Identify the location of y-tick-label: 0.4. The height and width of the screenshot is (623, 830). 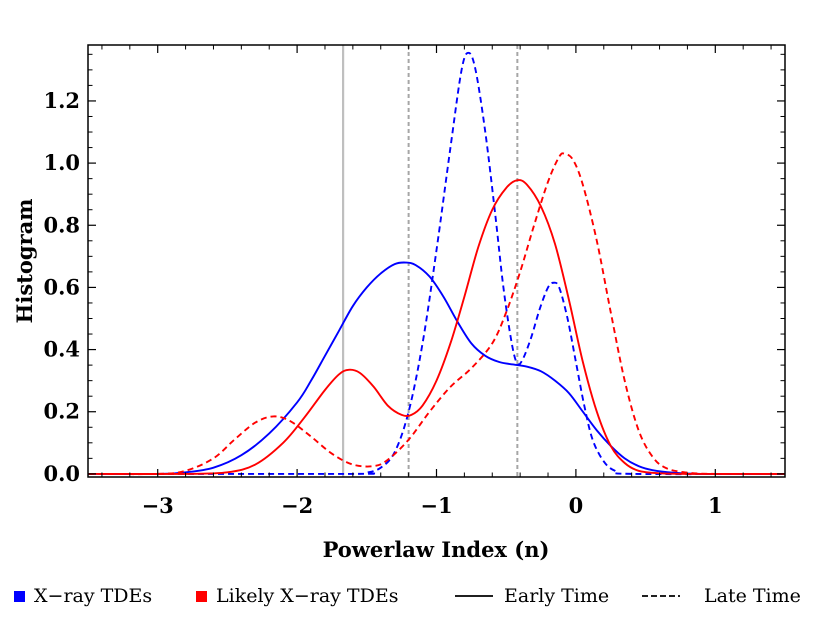
(61, 349).